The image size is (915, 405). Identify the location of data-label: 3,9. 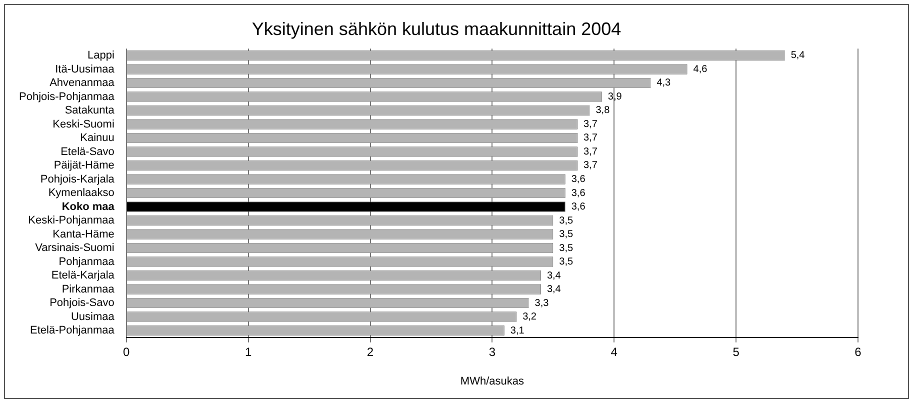
(615, 96).